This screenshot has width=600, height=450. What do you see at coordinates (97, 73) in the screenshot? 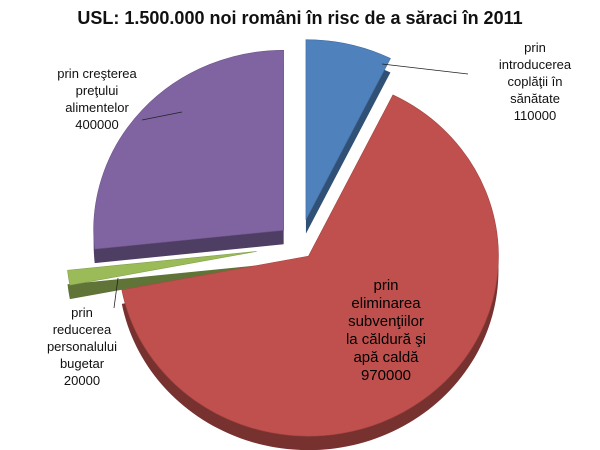
I see `slice-label-3-line-0: prin creşterea` at bounding box center [97, 73].